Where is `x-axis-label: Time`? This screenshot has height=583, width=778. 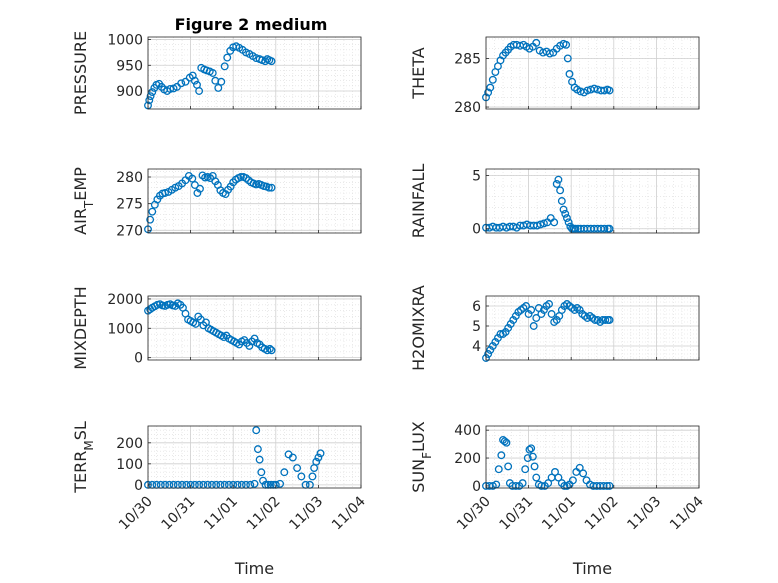 x-axis-label: Time is located at coordinates (254, 568).